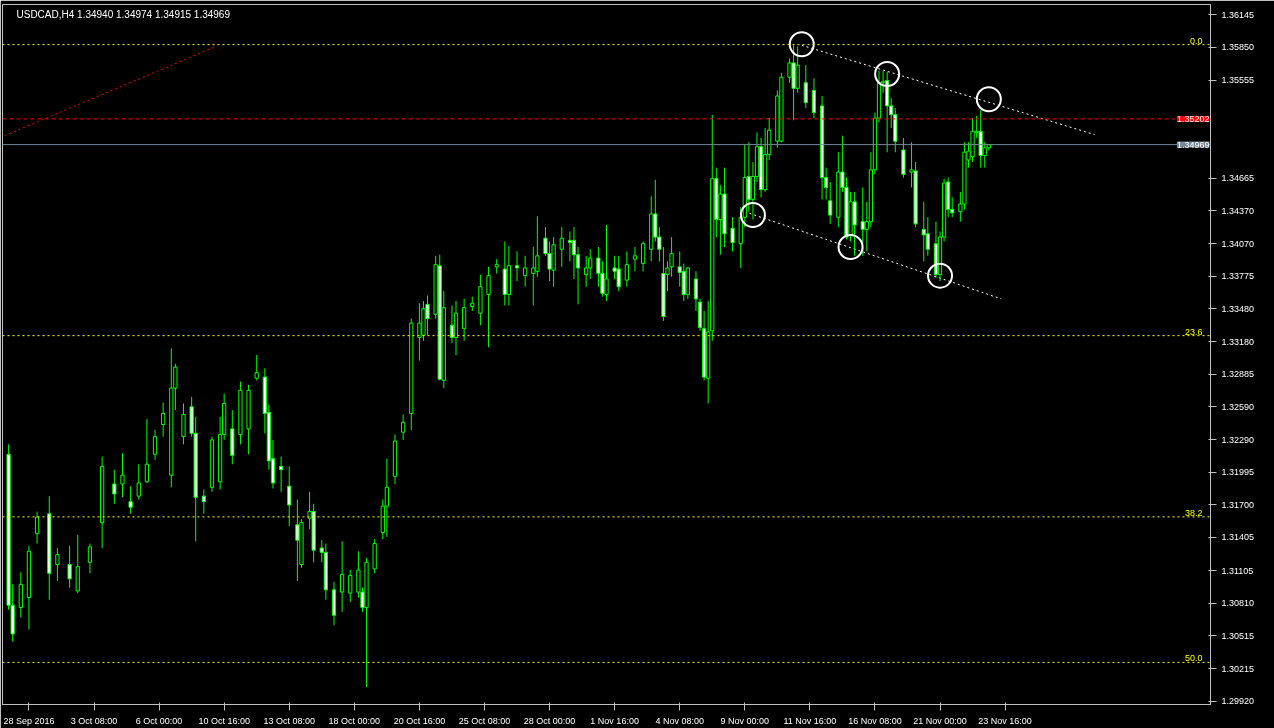  Describe the element at coordinates (1238, 341) in the screenshot. I see `y-tick-label: 1.33180` at that location.